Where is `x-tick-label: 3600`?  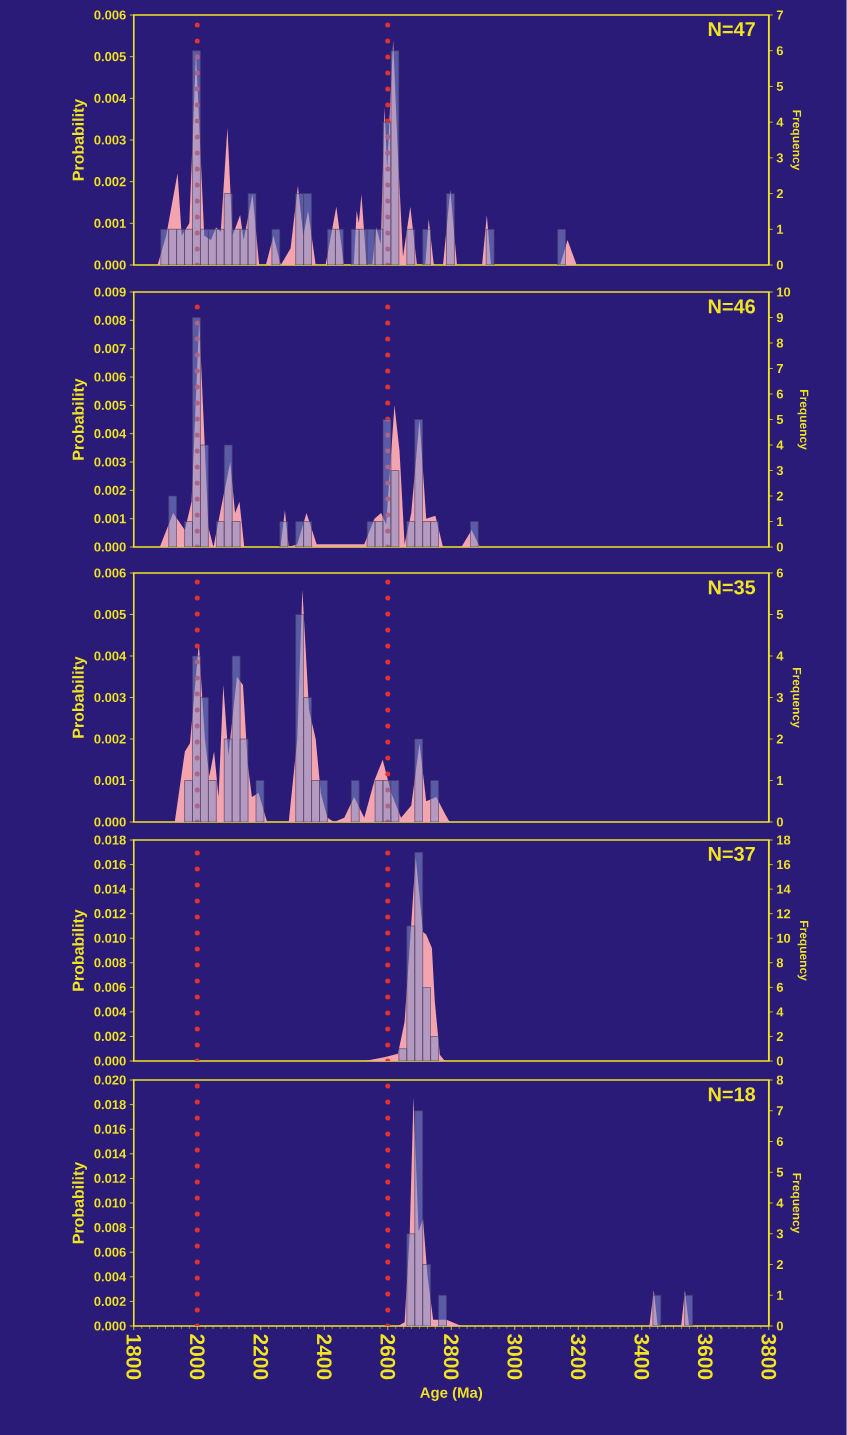 x-tick-label: 3600 is located at coordinates (705, 1357).